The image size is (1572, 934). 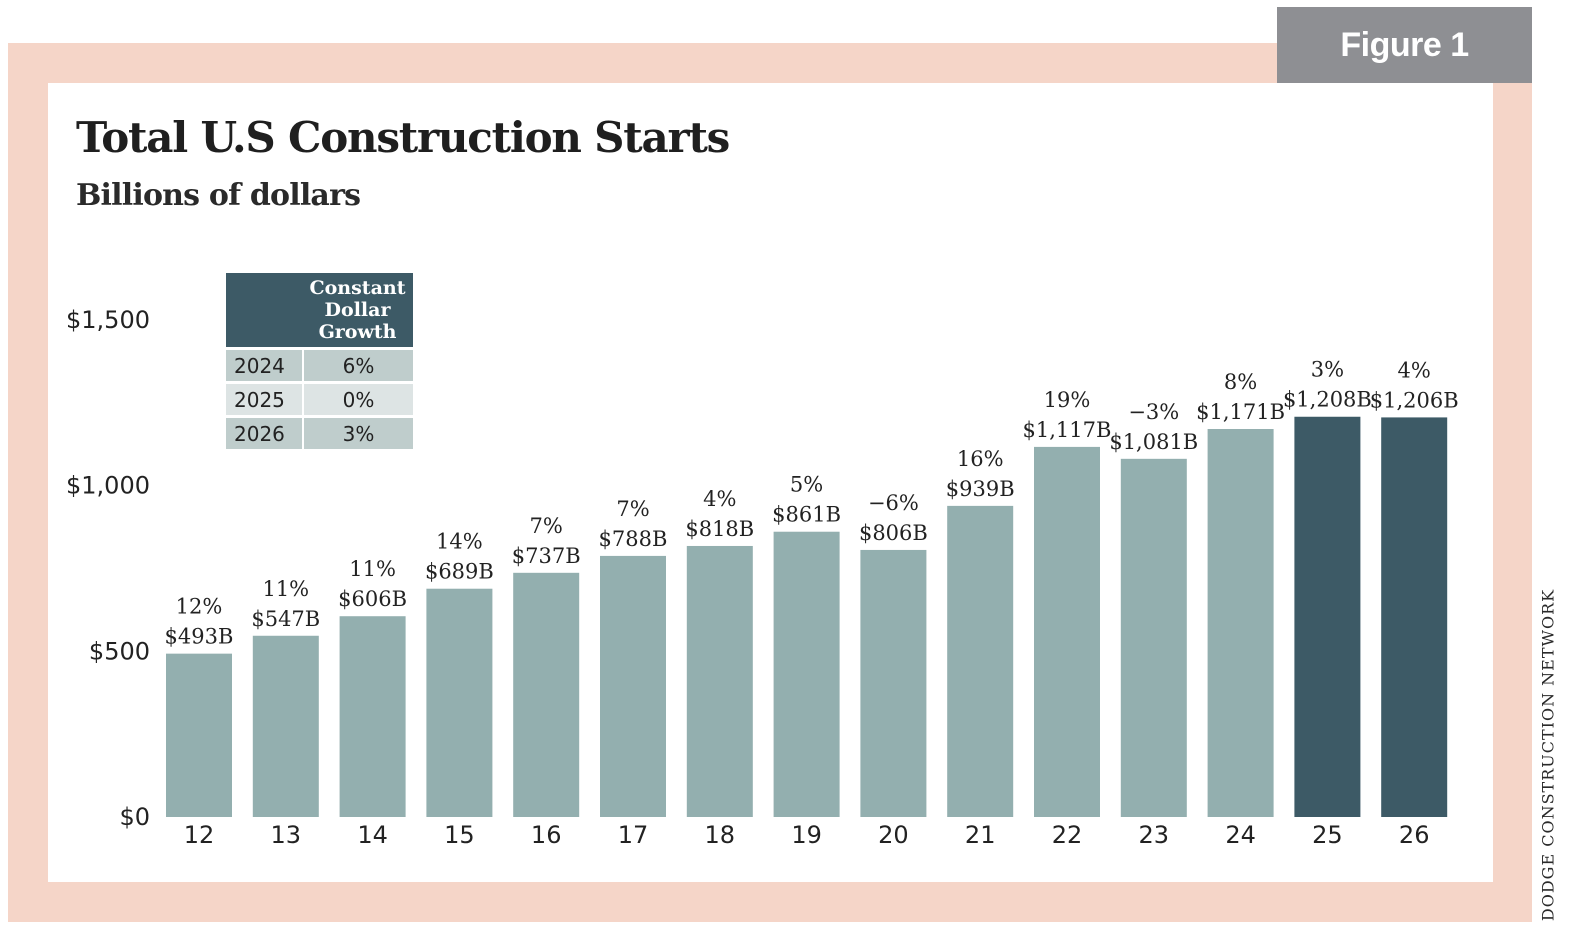 I want to click on bar-value-label: $861B, so click(x=806, y=515).